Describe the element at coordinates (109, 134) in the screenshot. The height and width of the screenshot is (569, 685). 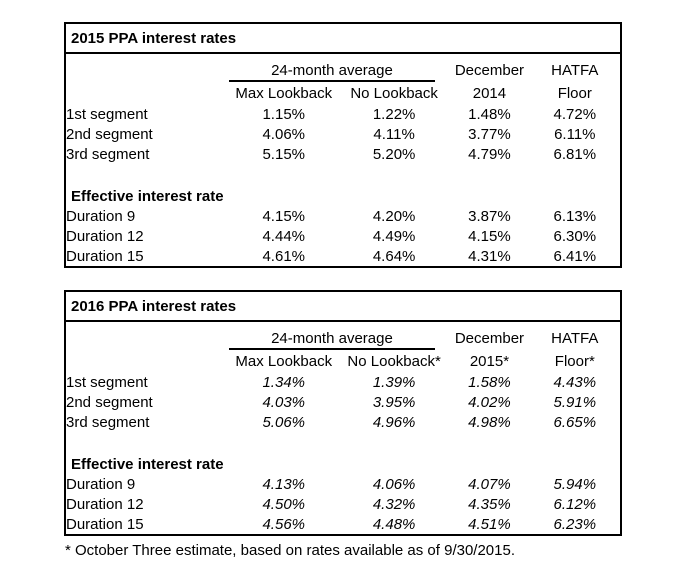
I see `row-label: 2nd segment` at that location.